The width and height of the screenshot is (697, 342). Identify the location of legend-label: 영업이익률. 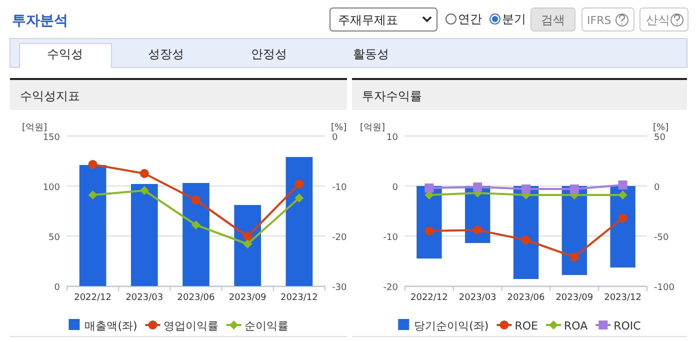
(190, 326).